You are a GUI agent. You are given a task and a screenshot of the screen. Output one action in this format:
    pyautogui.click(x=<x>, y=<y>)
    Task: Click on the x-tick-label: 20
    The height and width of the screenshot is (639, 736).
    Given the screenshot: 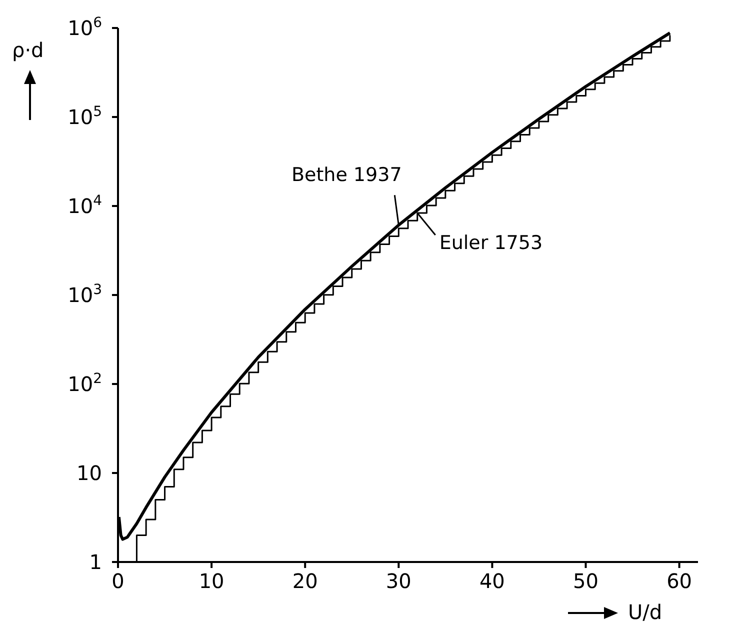 What is the action you would take?
    pyautogui.click(x=305, y=581)
    